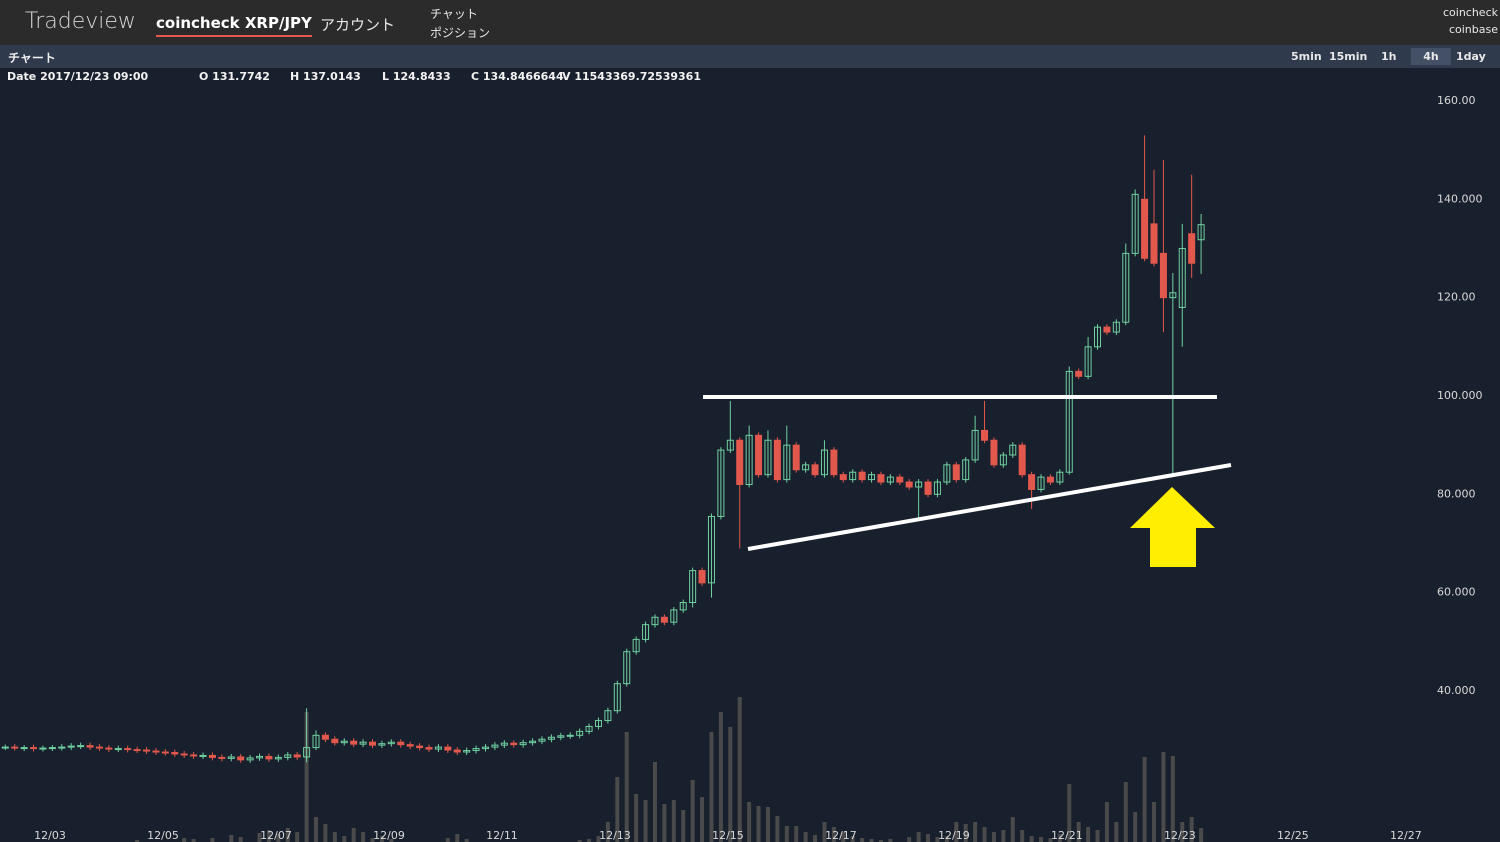  What do you see at coordinates (669, 769) in the screenshot?
I see `volume-layer` at bounding box center [669, 769].